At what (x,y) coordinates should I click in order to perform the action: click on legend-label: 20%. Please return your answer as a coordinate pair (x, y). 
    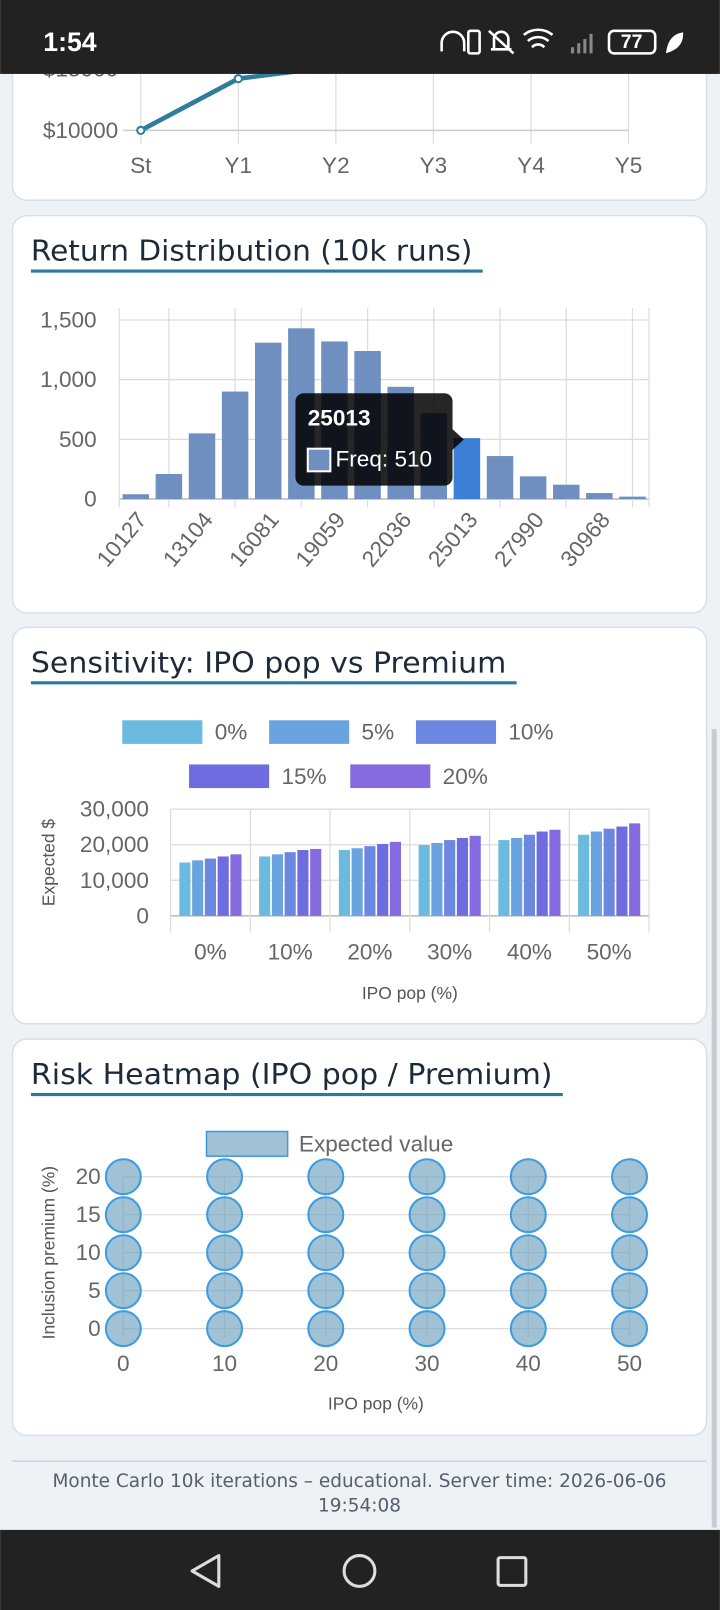
    Looking at the image, I should click on (465, 776).